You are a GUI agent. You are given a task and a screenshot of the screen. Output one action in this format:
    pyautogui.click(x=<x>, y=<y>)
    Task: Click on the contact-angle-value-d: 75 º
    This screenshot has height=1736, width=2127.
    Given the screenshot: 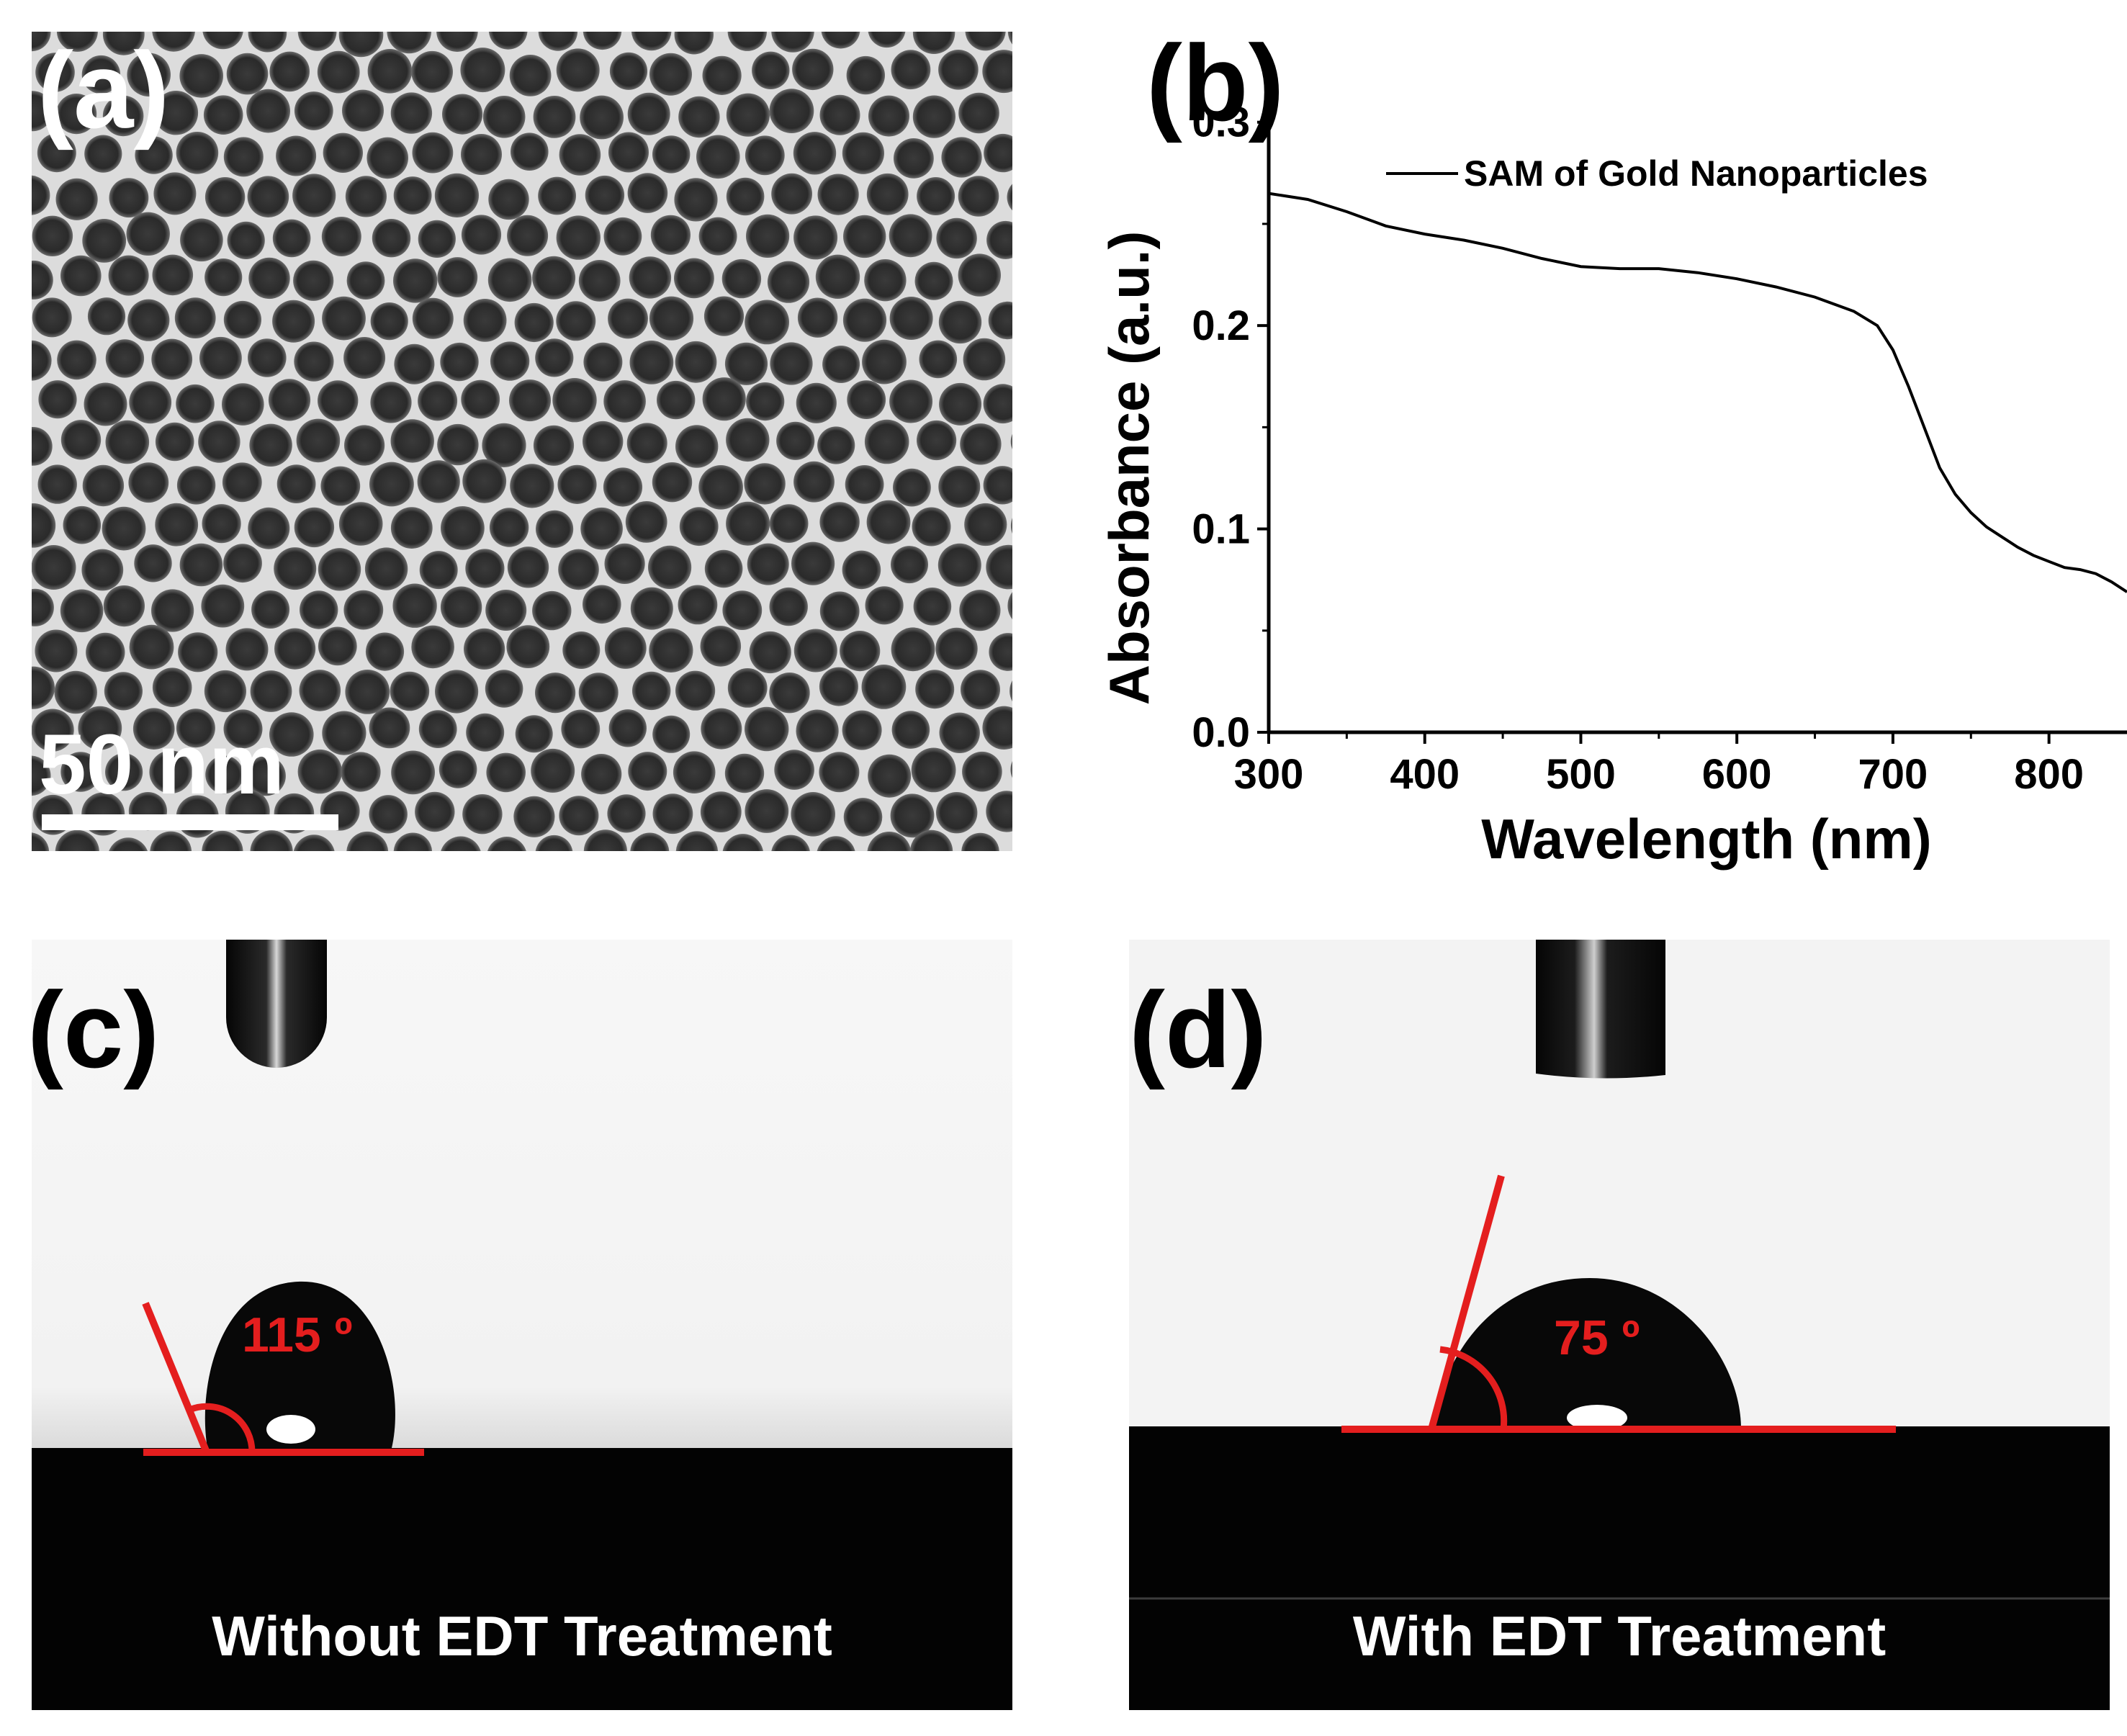 What is the action you would take?
    pyautogui.click(x=1597, y=1338)
    